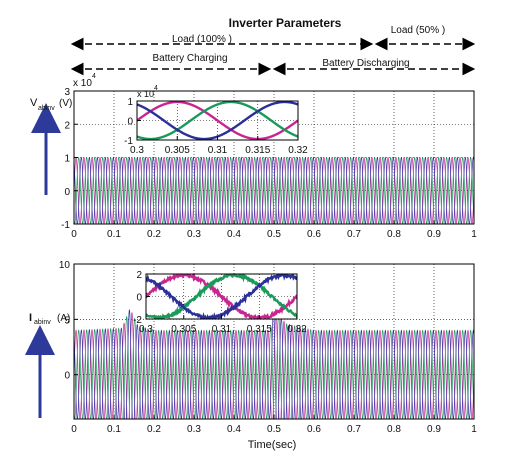 The height and width of the screenshot is (460, 506). I want to click on current-inset-phase-b-line, so click(221, 296).